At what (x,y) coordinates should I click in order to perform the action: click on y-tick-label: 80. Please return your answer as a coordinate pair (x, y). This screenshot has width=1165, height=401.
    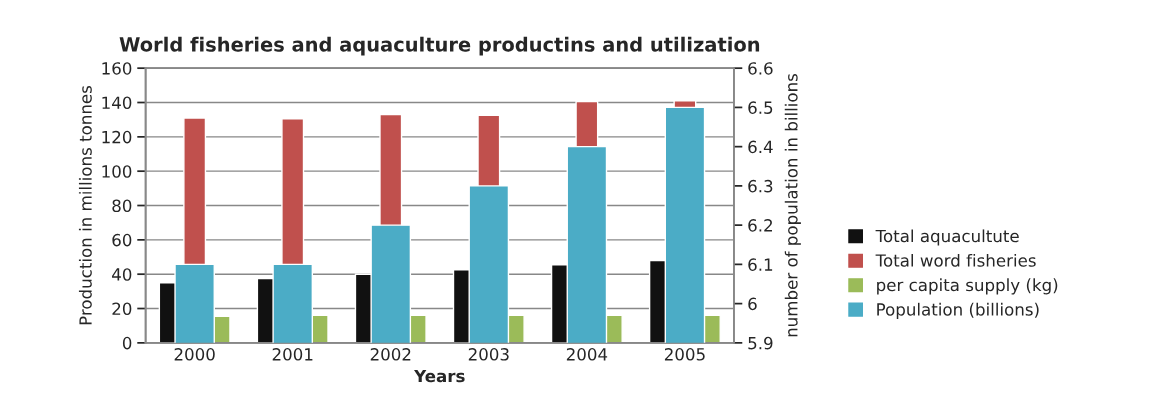
    Looking at the image, I should click on (122, 206).